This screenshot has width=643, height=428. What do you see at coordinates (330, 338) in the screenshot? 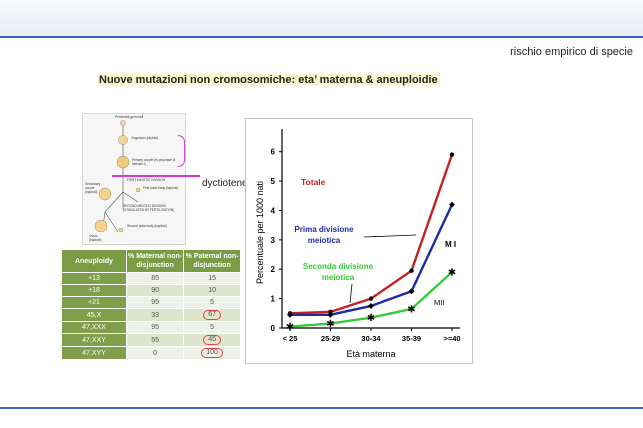
I see `x-tick-label: 25-29` at bounding box center [330, 338].